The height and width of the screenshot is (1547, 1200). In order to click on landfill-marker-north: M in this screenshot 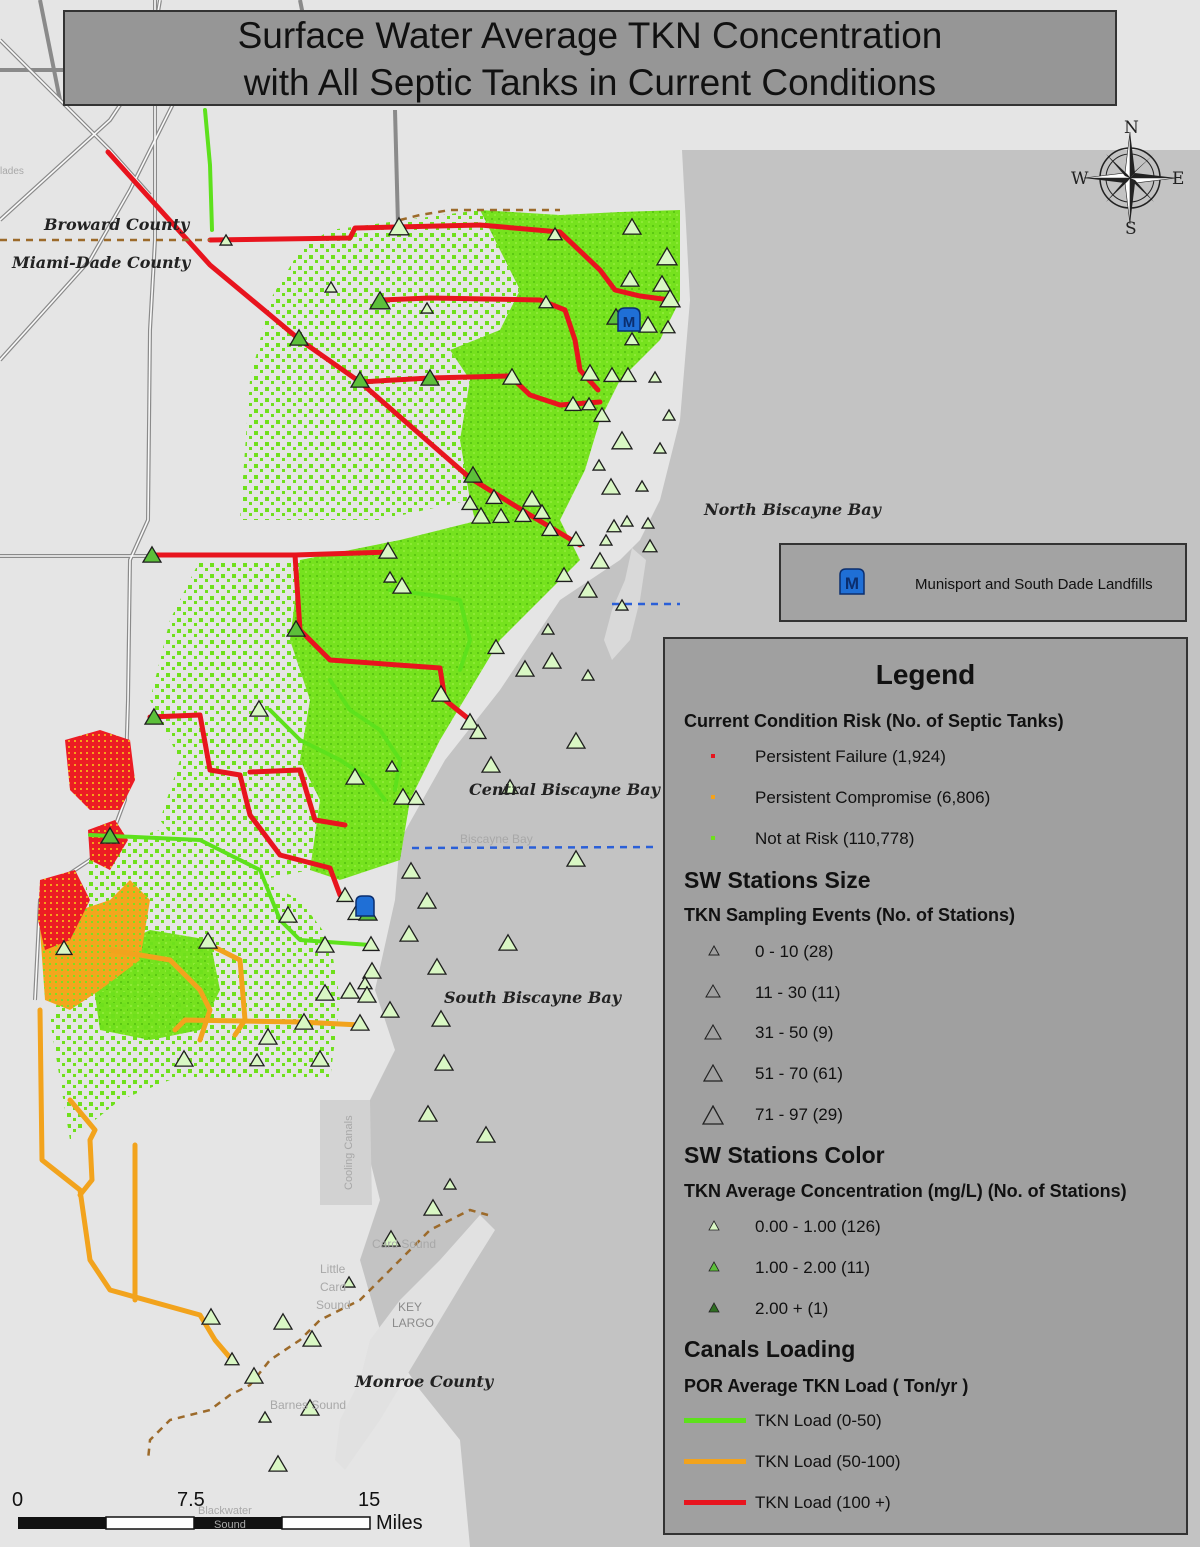, I will do `click(629, 319)`.